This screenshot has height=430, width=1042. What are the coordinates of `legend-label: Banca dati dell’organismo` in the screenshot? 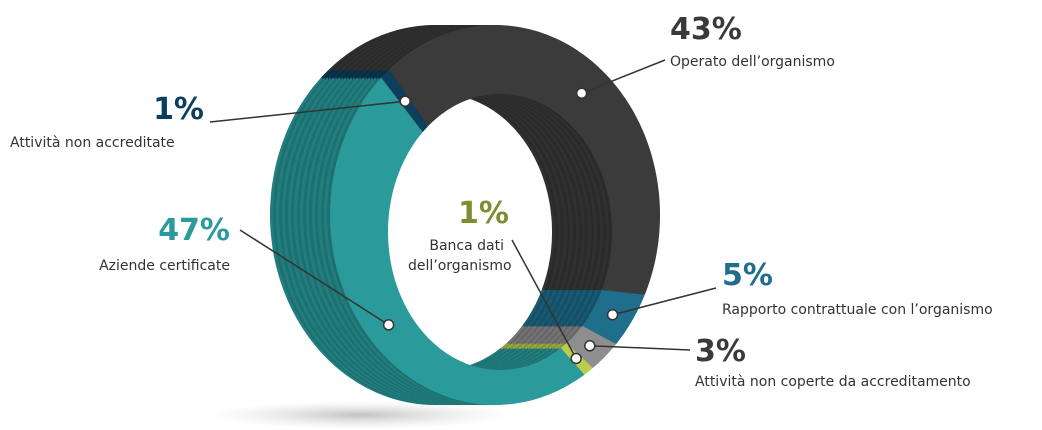 It's located at (460, 256).